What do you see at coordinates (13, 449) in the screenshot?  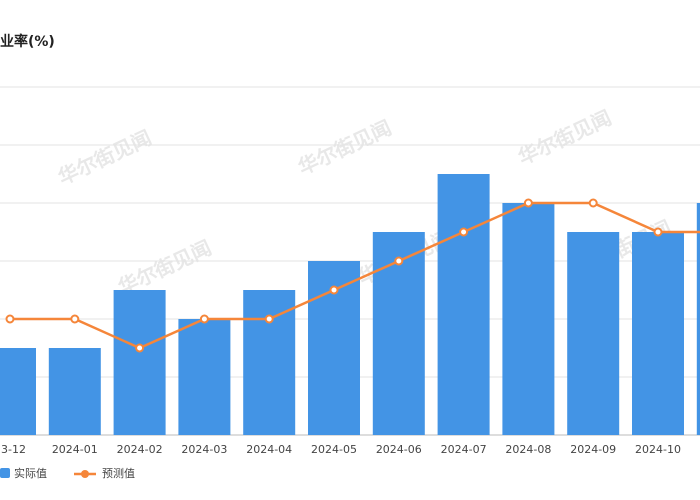 I see `x-tick-label: 23-12` at bounding box center [13, 449].